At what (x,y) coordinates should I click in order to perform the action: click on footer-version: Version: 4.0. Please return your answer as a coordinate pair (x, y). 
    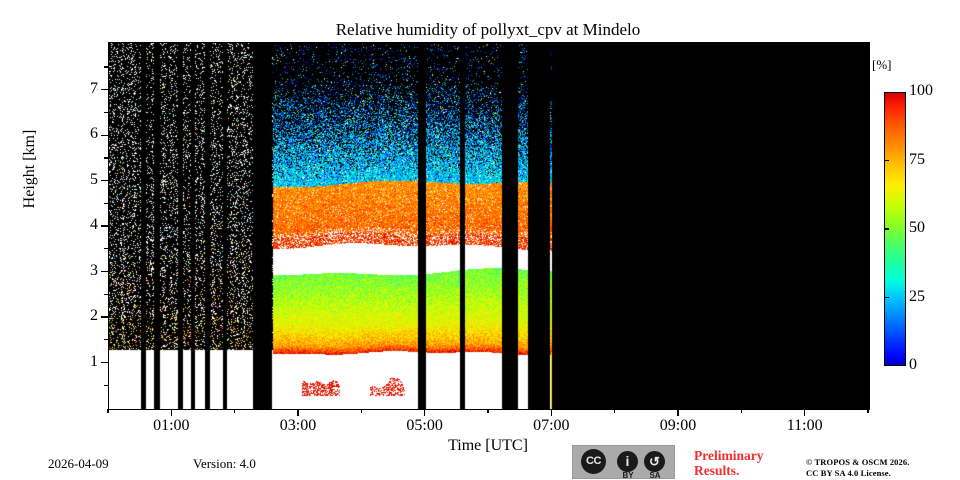
    Looking at the image, I should click on (224, 463).